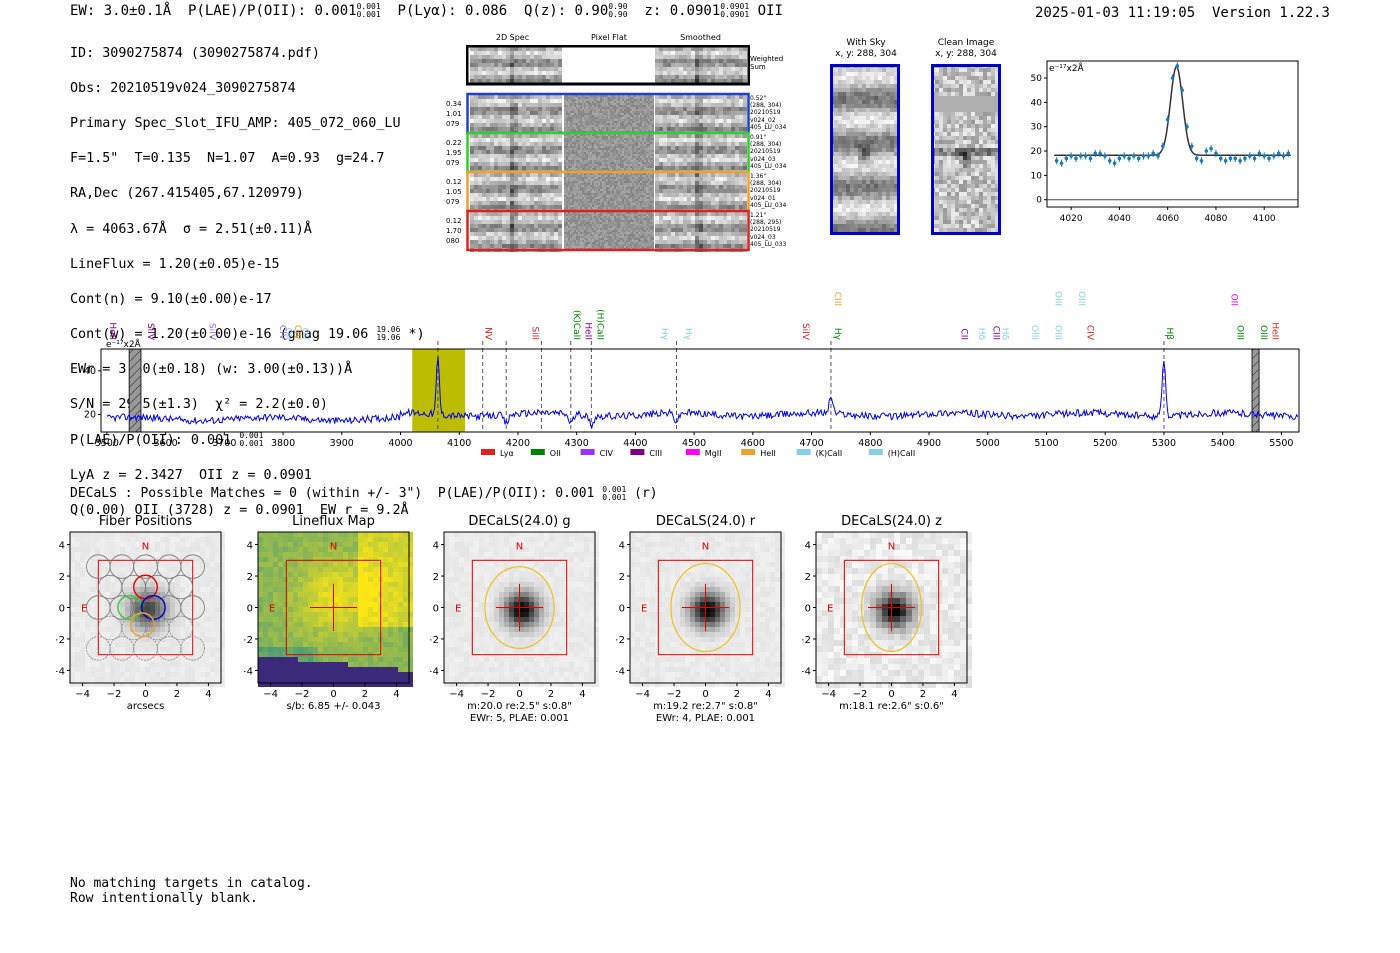 The image size is (1400, 953). Describe the element at coordinates (488, 334) in the screenshot. I see `spectrum-line-label: NV` at that location.